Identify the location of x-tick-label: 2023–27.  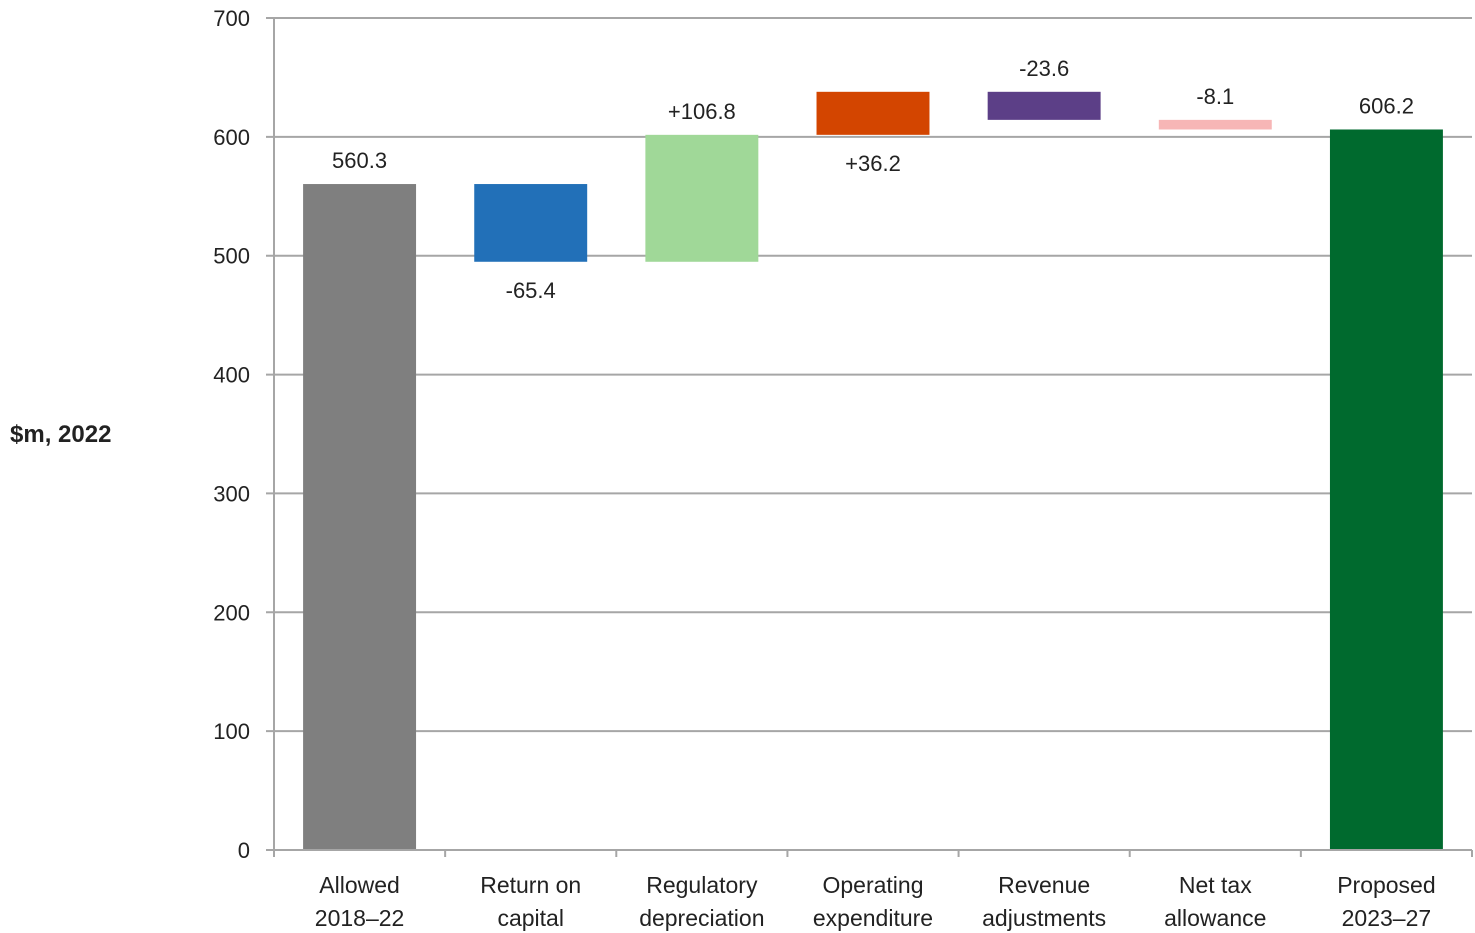
(1387, 918).